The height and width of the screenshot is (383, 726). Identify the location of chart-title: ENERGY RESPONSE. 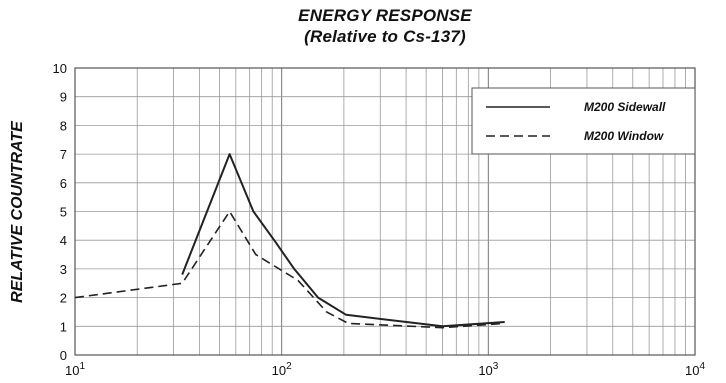
(385, 15).